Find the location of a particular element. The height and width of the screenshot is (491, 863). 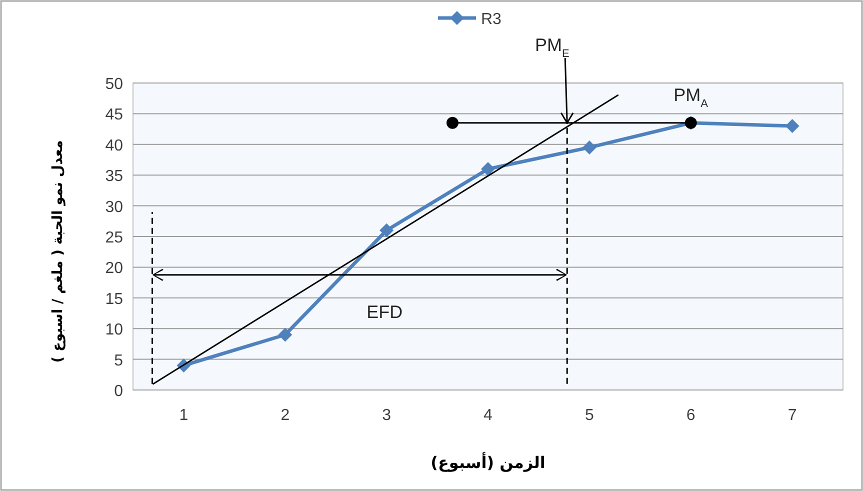

y-tick-label: 25 is located at coordinates (114, 238).